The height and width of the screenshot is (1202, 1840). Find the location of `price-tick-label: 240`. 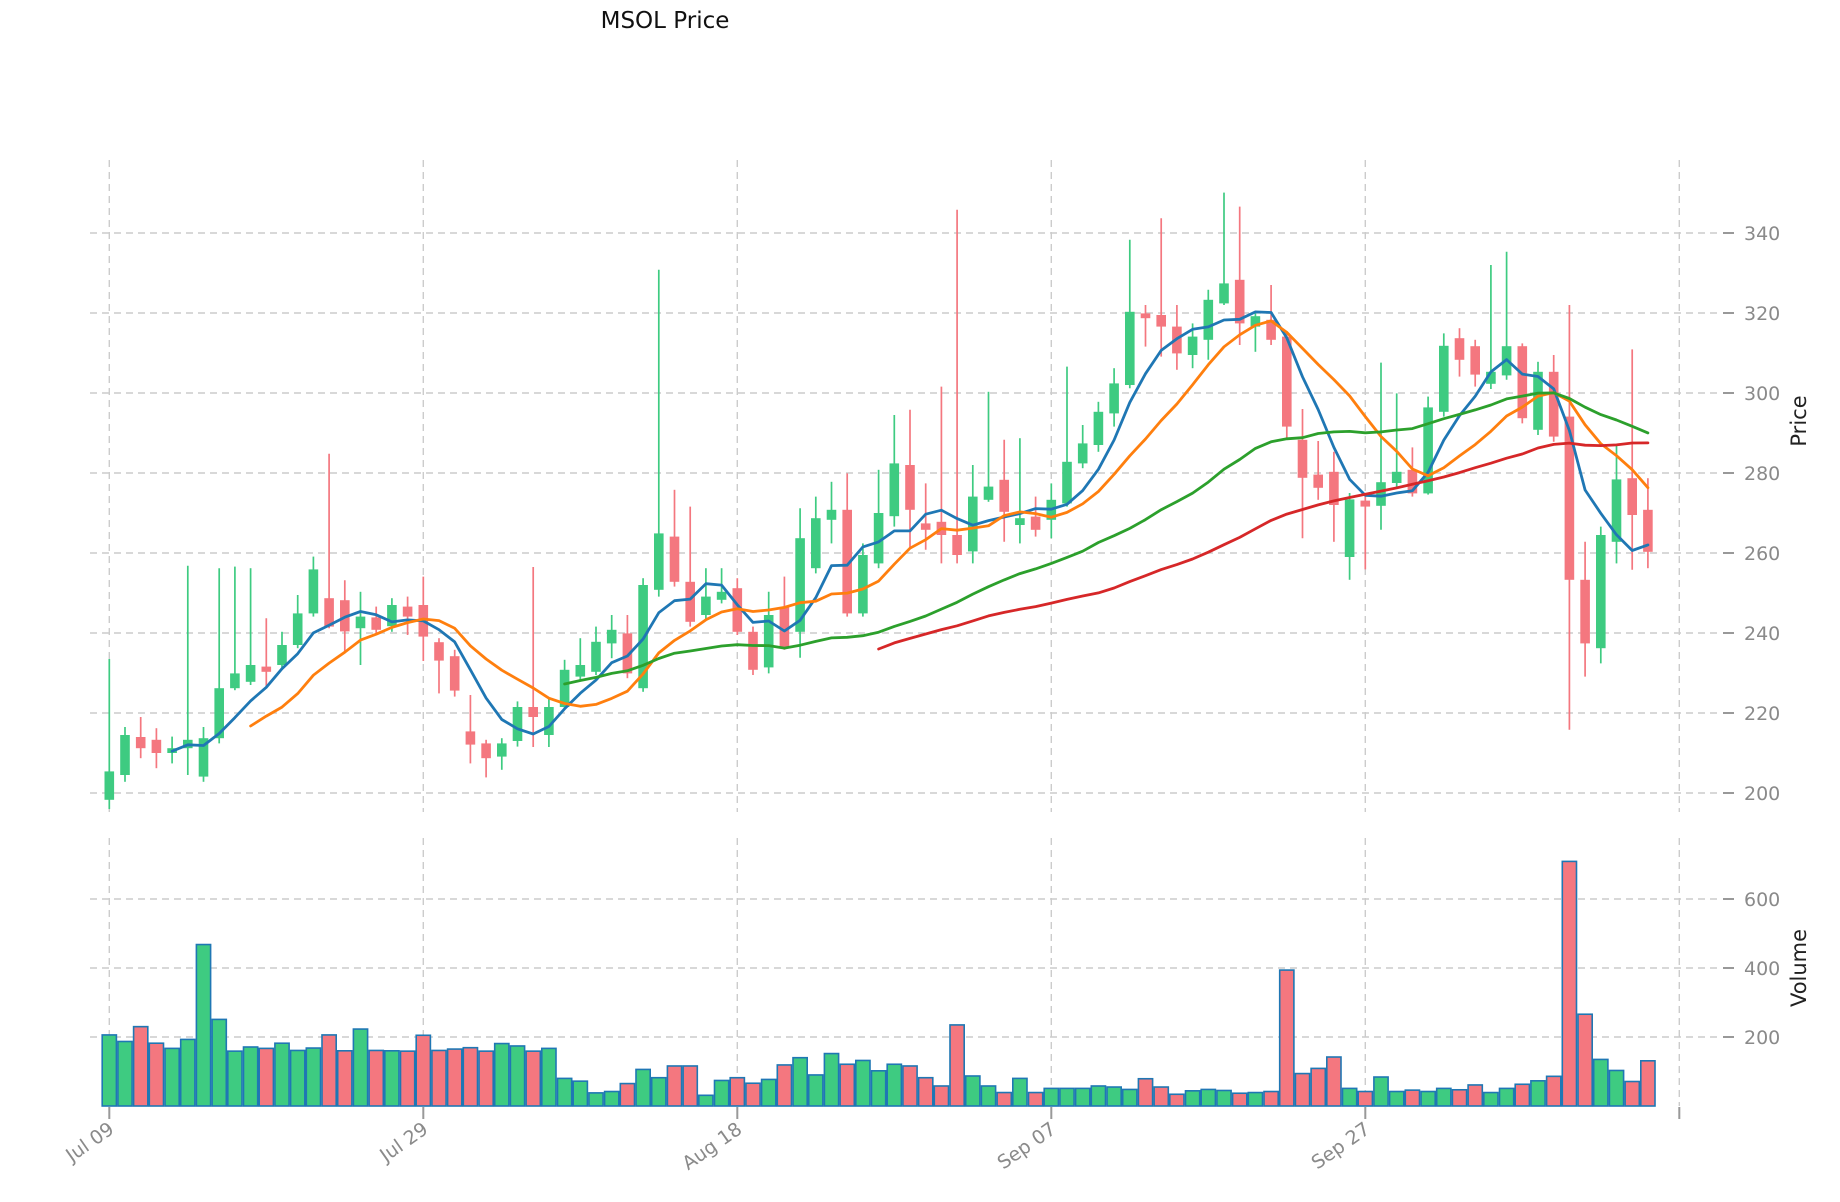

price-tick-label: 240 is located at coordinates (1762, 634).